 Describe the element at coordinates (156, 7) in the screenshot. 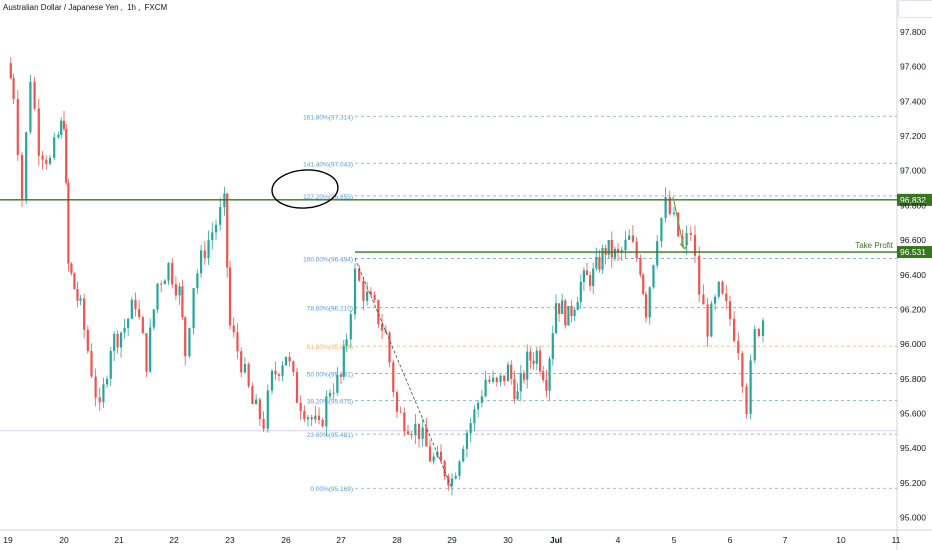

I see `exchange-label: FXCM` at that location.